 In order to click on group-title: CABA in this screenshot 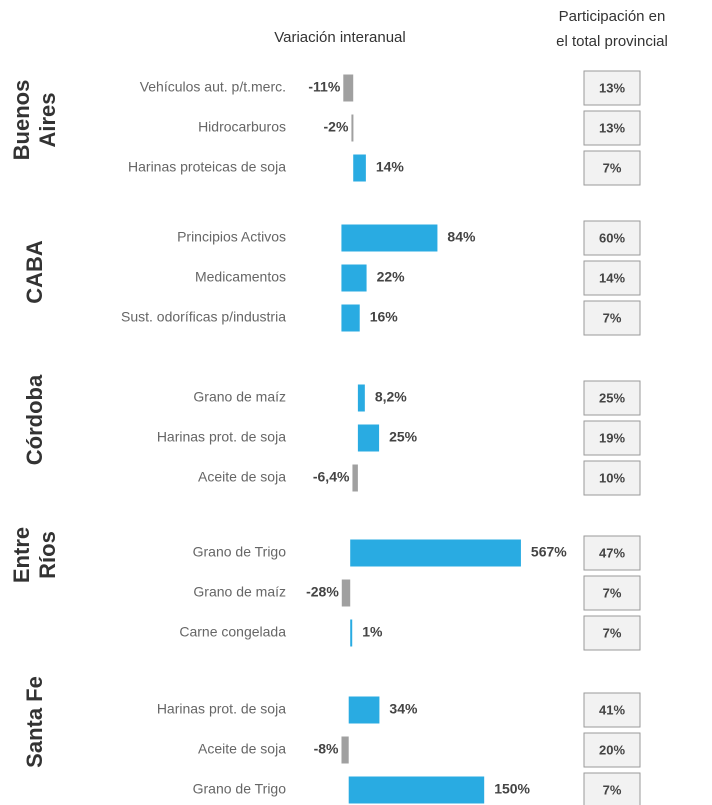, I will do `click(34, 272)`.